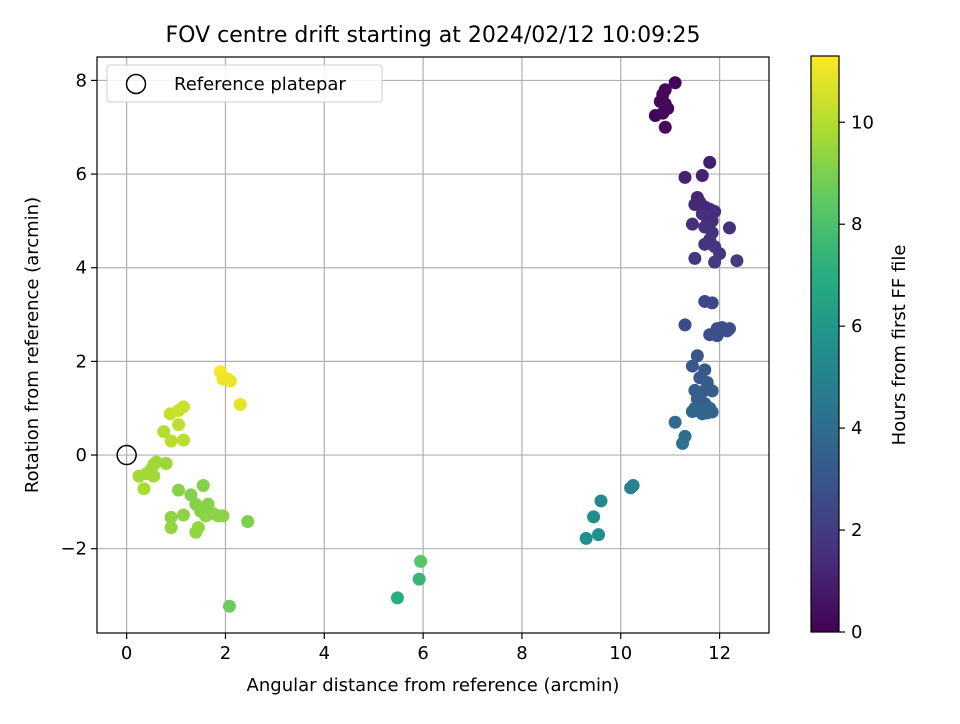 The image size is (960, 724). What do you see at coordinates (620, 653) in the screenshot?
I see `x-tick-label: 10` at bounding box center [620, 653].